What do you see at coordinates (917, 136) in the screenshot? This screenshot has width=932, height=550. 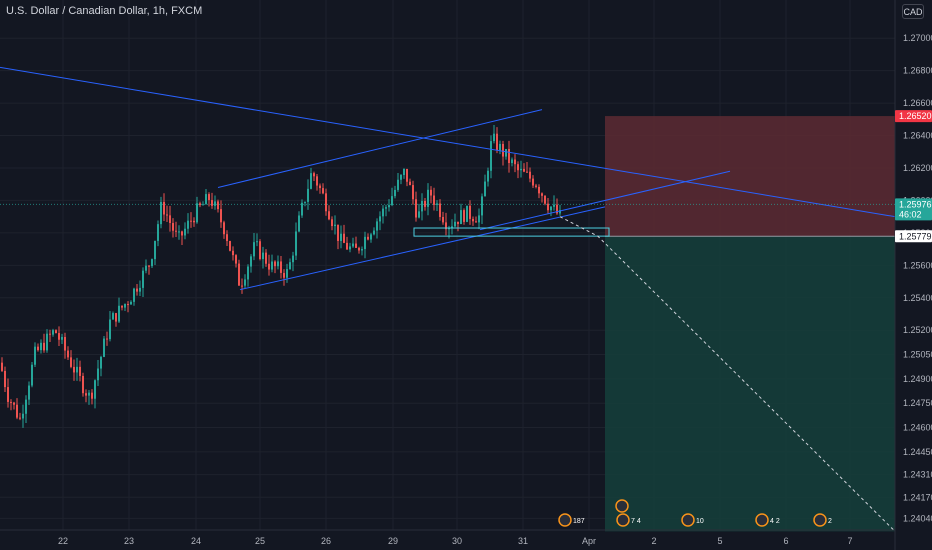 I see `price-tick-label: 1.26400` at bounding box center [917, 136].